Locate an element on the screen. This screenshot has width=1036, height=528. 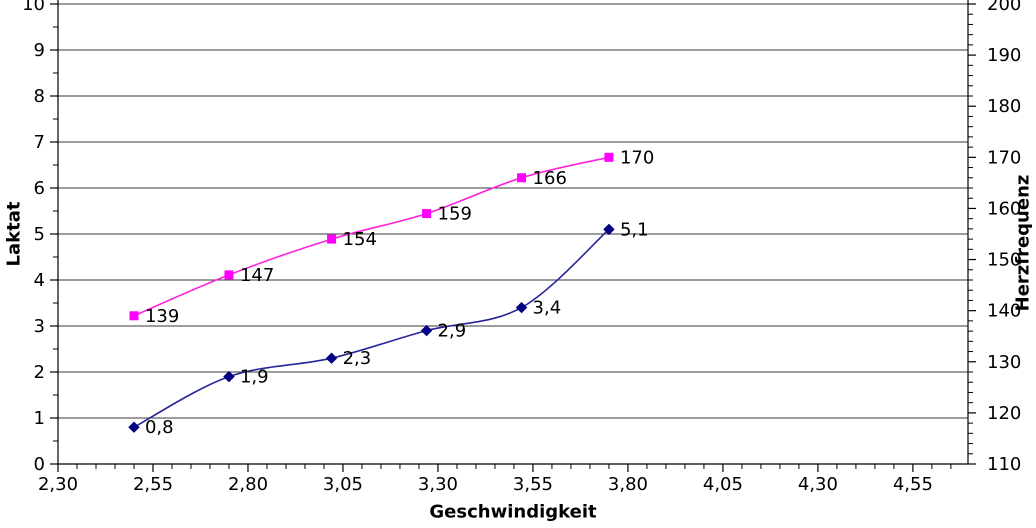
right-axis-title: Herzfrequenz is located at coordinates (1023, 243).